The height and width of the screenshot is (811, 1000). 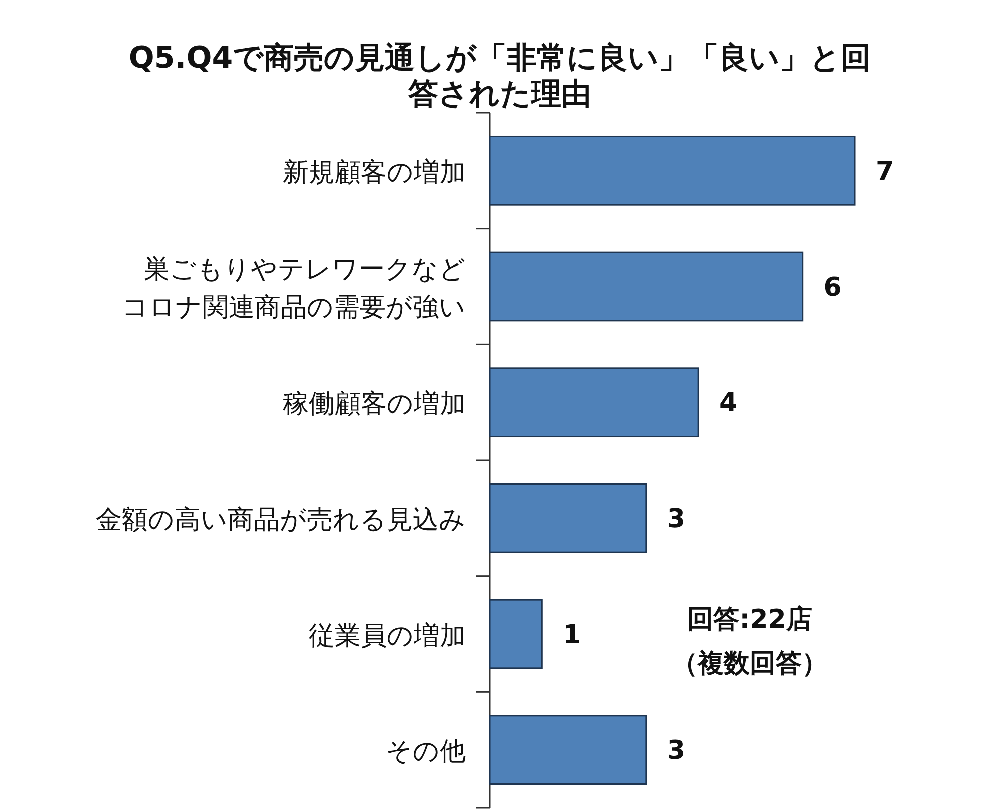 I want to click on data-label: 7, so click(x=885, y=171).